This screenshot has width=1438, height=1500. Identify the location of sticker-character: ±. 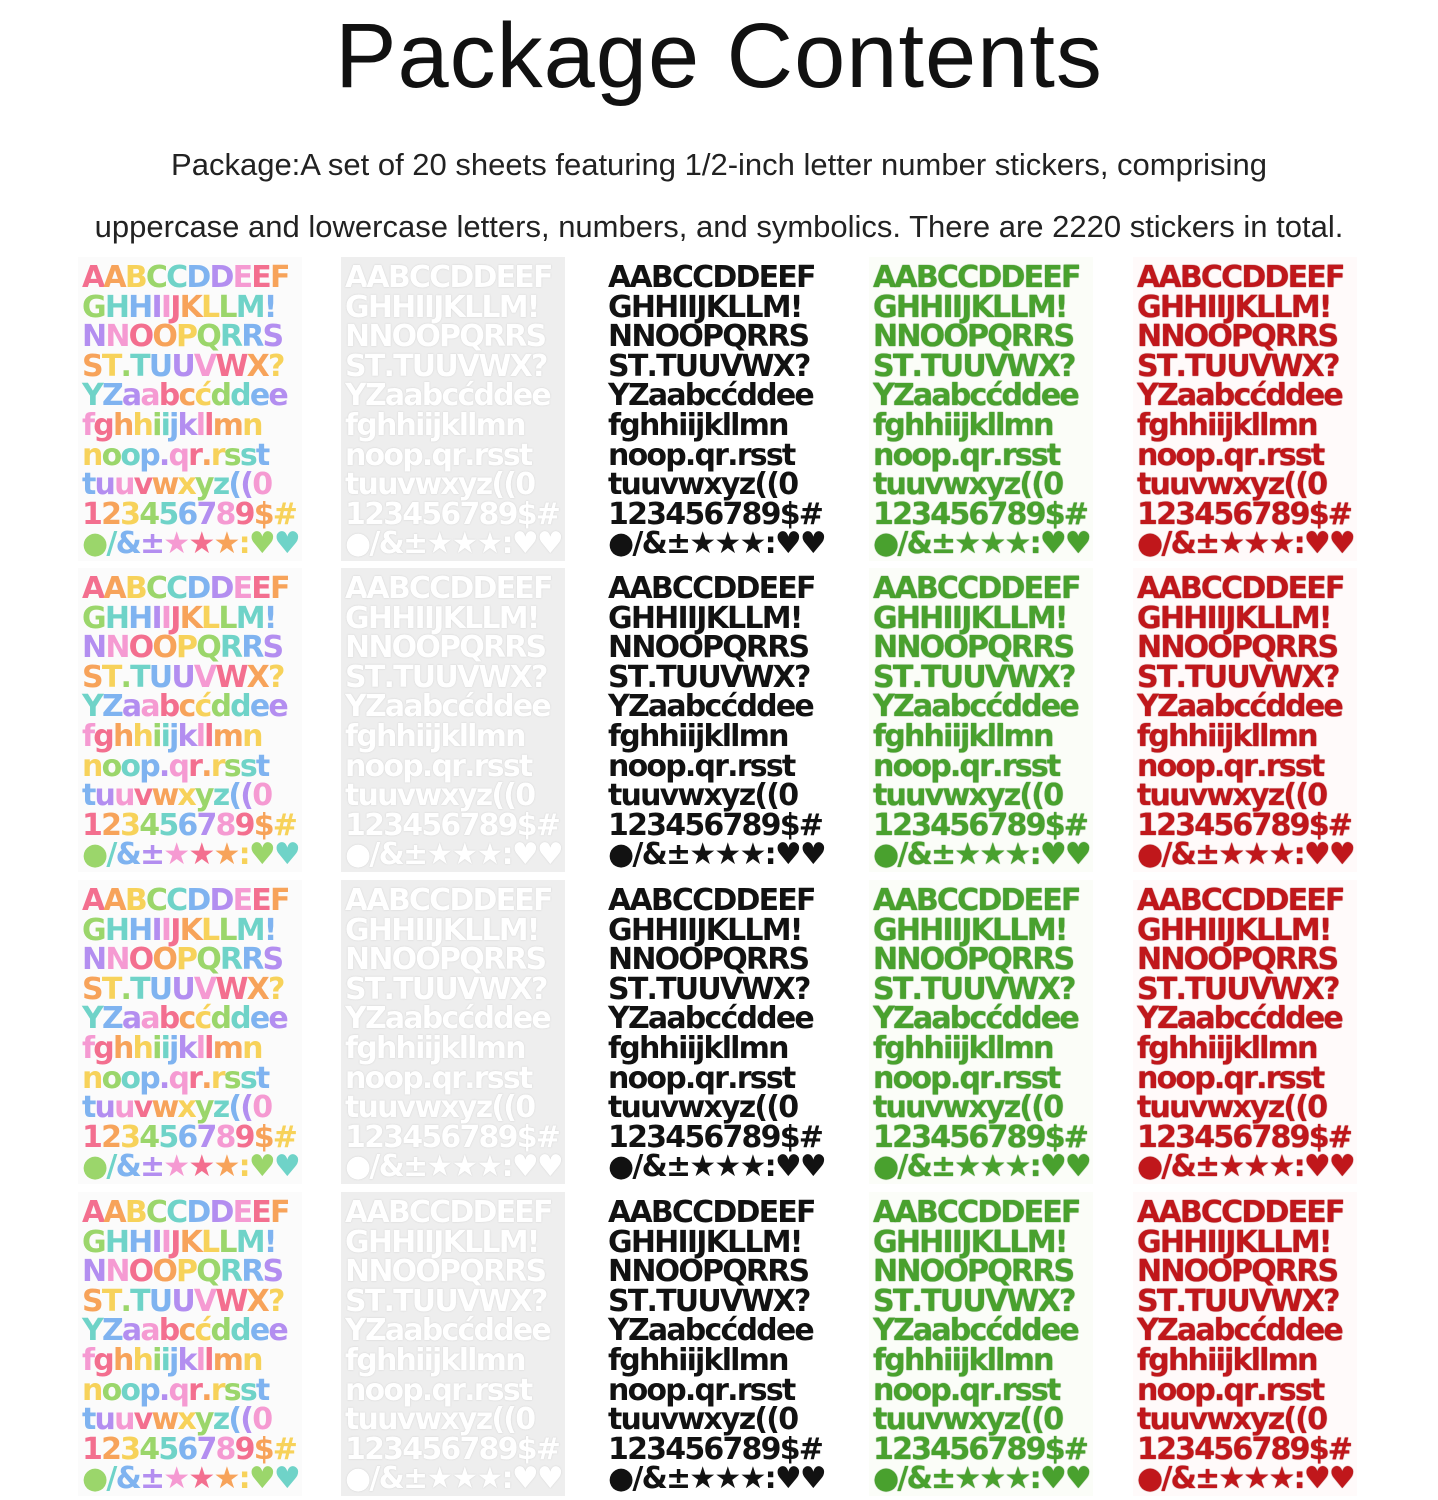
(943, 854).